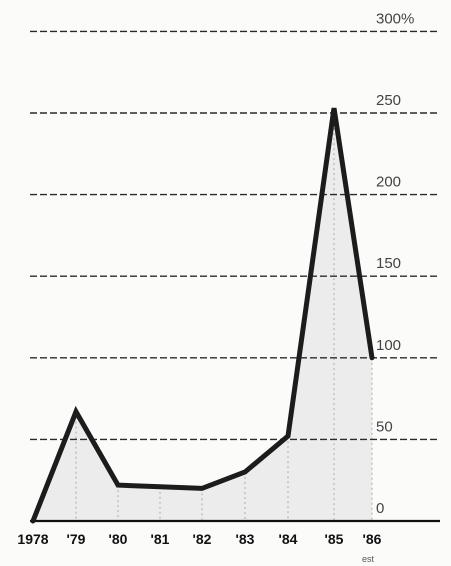  I want to click on x-tick-label-8: '86, so click(372, 539).